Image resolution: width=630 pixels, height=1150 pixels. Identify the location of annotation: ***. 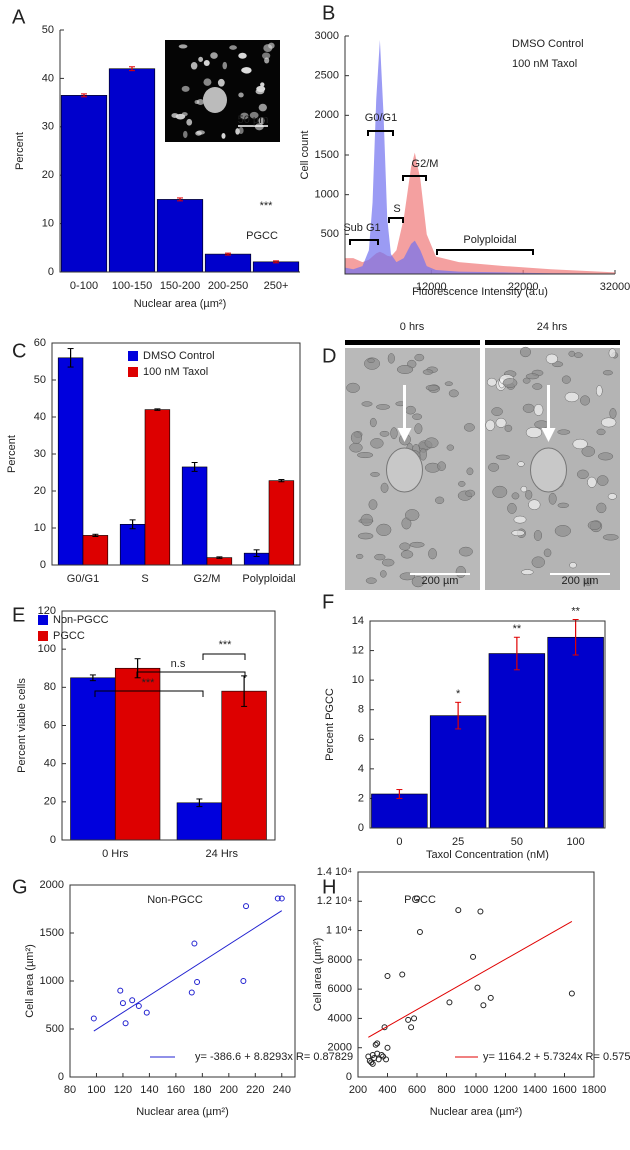
(149, 683).